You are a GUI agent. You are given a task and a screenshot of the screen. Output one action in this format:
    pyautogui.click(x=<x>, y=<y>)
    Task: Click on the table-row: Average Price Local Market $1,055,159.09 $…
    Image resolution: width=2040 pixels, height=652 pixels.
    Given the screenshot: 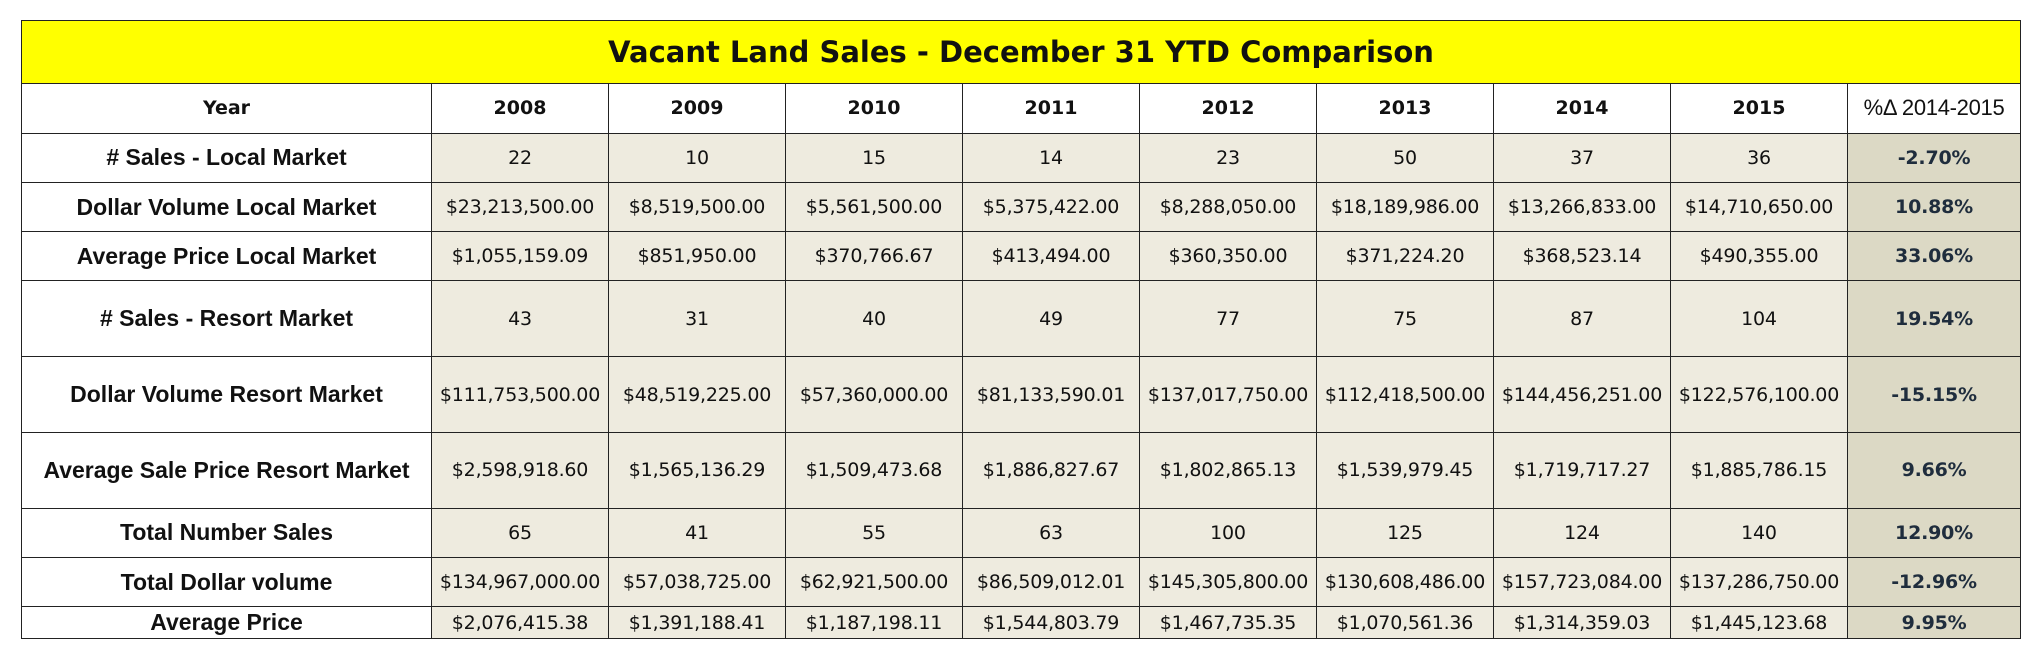 What is the action you would take?
    pyautogui.click(x=1021, y=256)
    